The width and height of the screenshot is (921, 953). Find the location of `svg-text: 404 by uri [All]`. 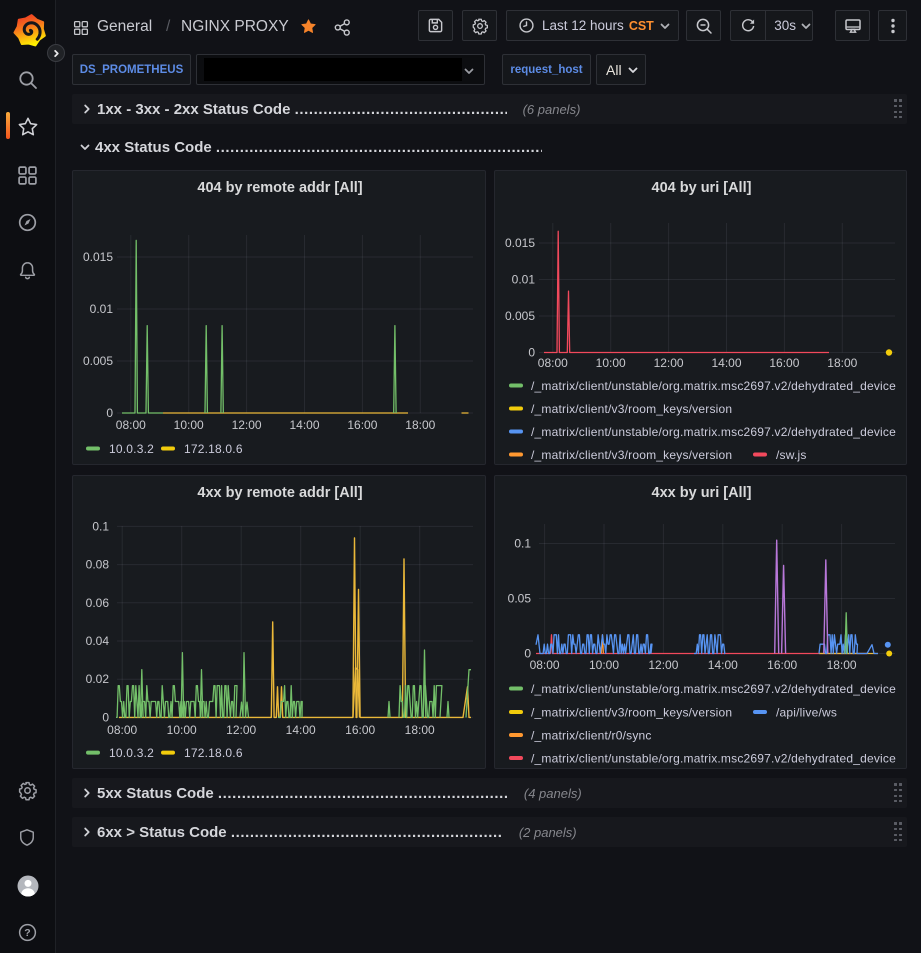

svg-text: 404 by uri [All] is located at coordinates (702, 188).